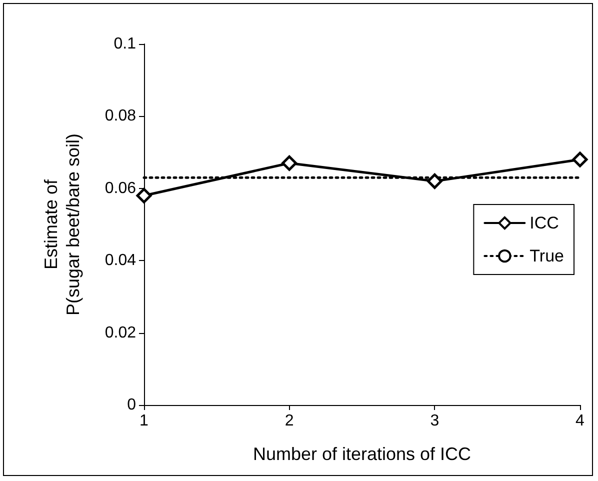 The image size is (598, 481). Describe the element at coordinates (131, 405) in the screenshot. I see `y-tick-label: 0` at that location.